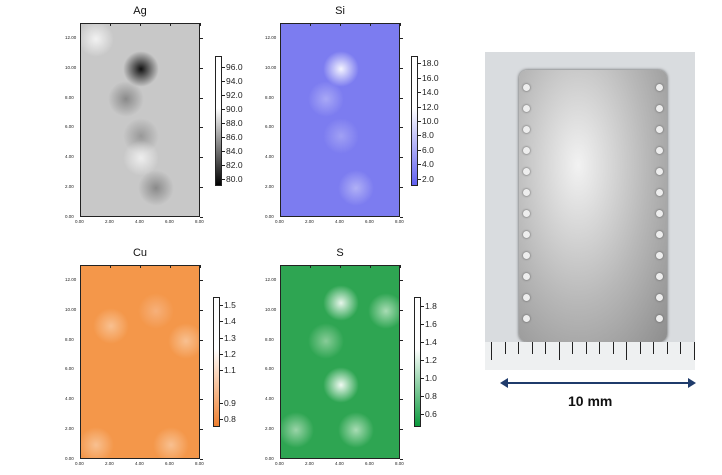  I want to click on colorbar-label: 8.0, so click(428, 135).